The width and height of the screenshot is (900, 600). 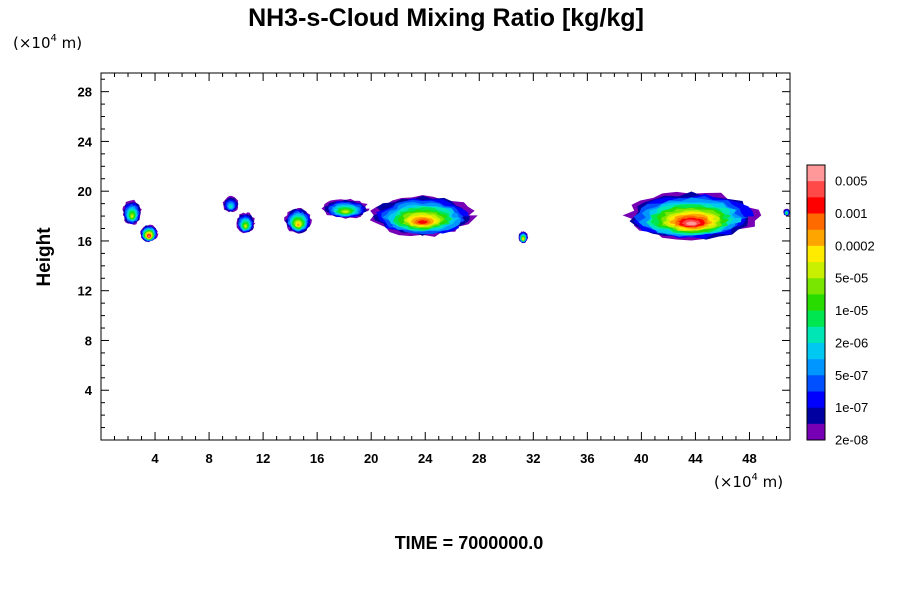 What do you see at coordinates (851, 310) in the screenshot?
I see `colorbar-label: 1e-05` at bounding box center [851, 310].